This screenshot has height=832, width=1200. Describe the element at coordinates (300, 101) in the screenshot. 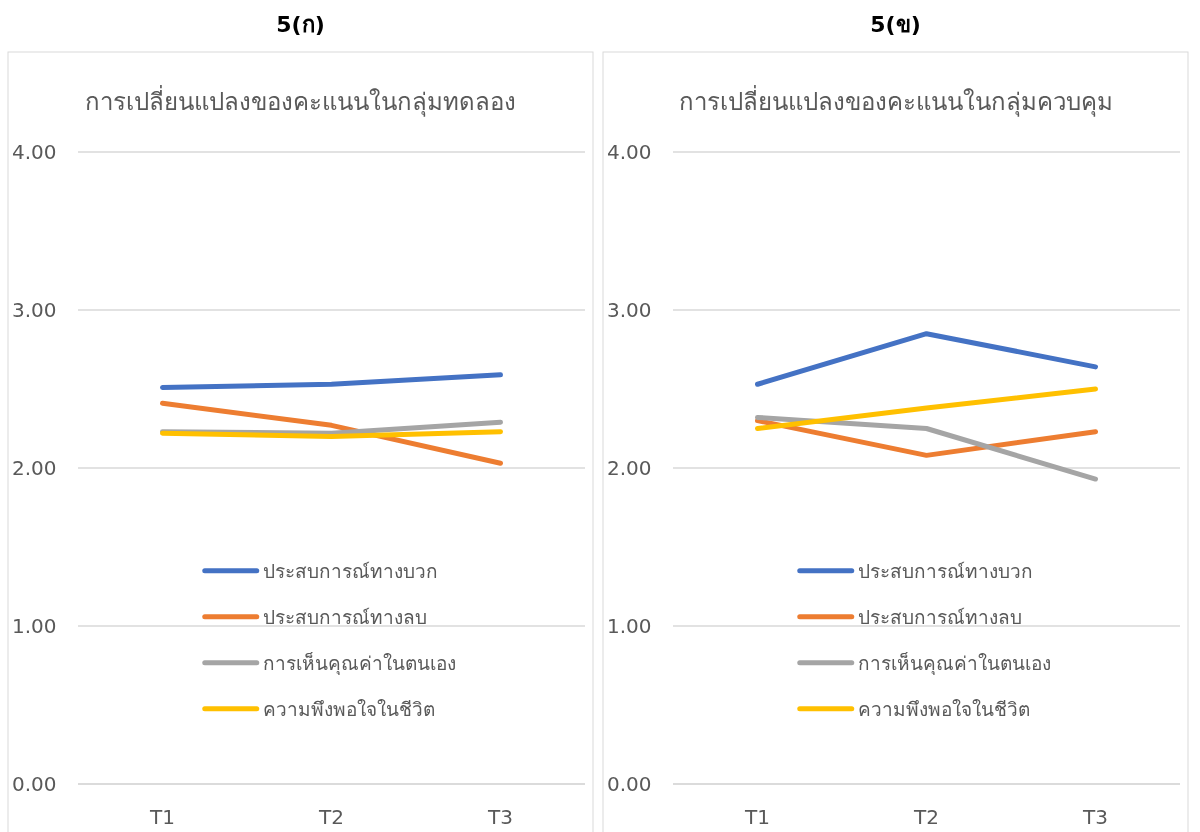

I see `chart-subtitle: การเปลี่ยนแปลงของคะแนนในกลุ่มทดลอง` at that location.